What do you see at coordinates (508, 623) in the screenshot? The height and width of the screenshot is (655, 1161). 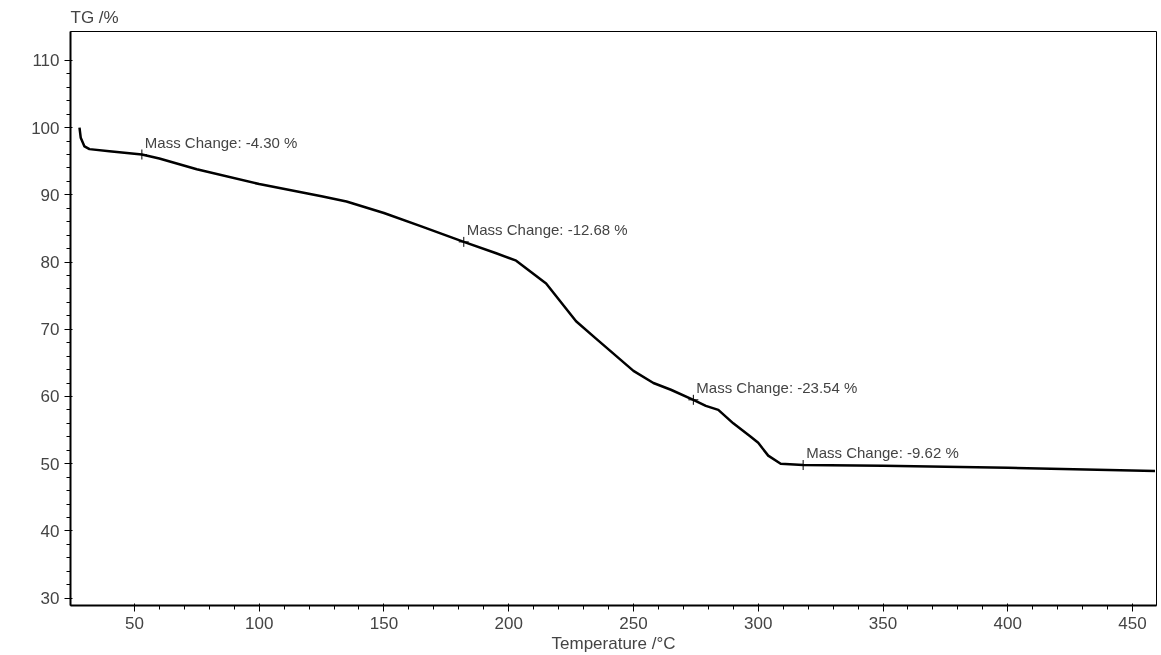 I see `x-tick-label: 200` at bounding box center [508, 623].